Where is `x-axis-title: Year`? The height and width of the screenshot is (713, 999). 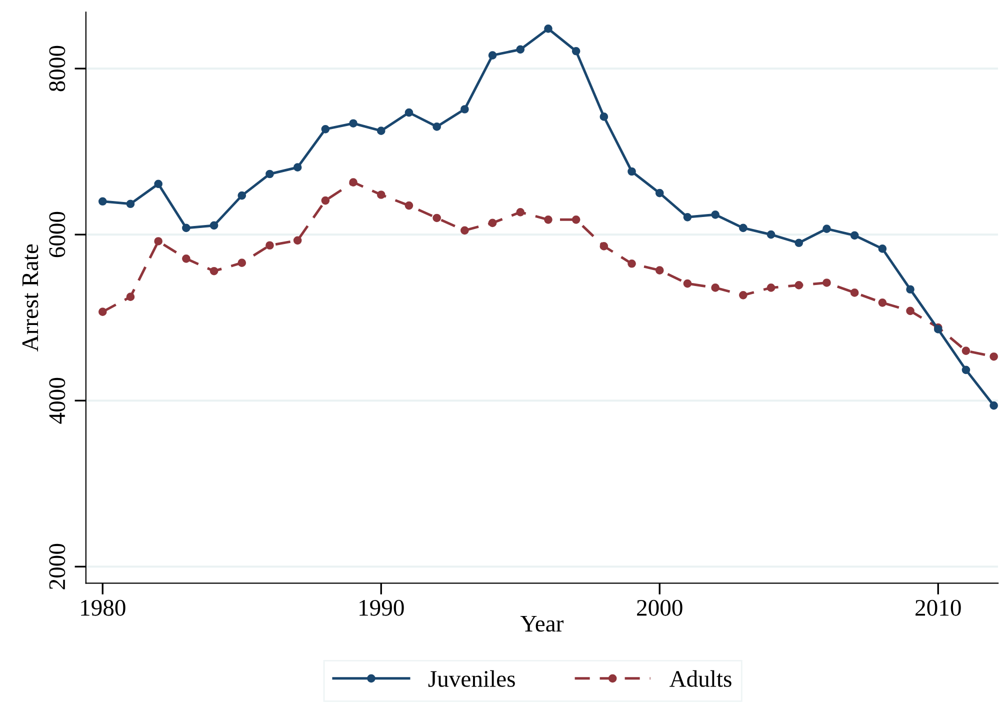
x-axis-title: Year is located at coordinates (542, 624).